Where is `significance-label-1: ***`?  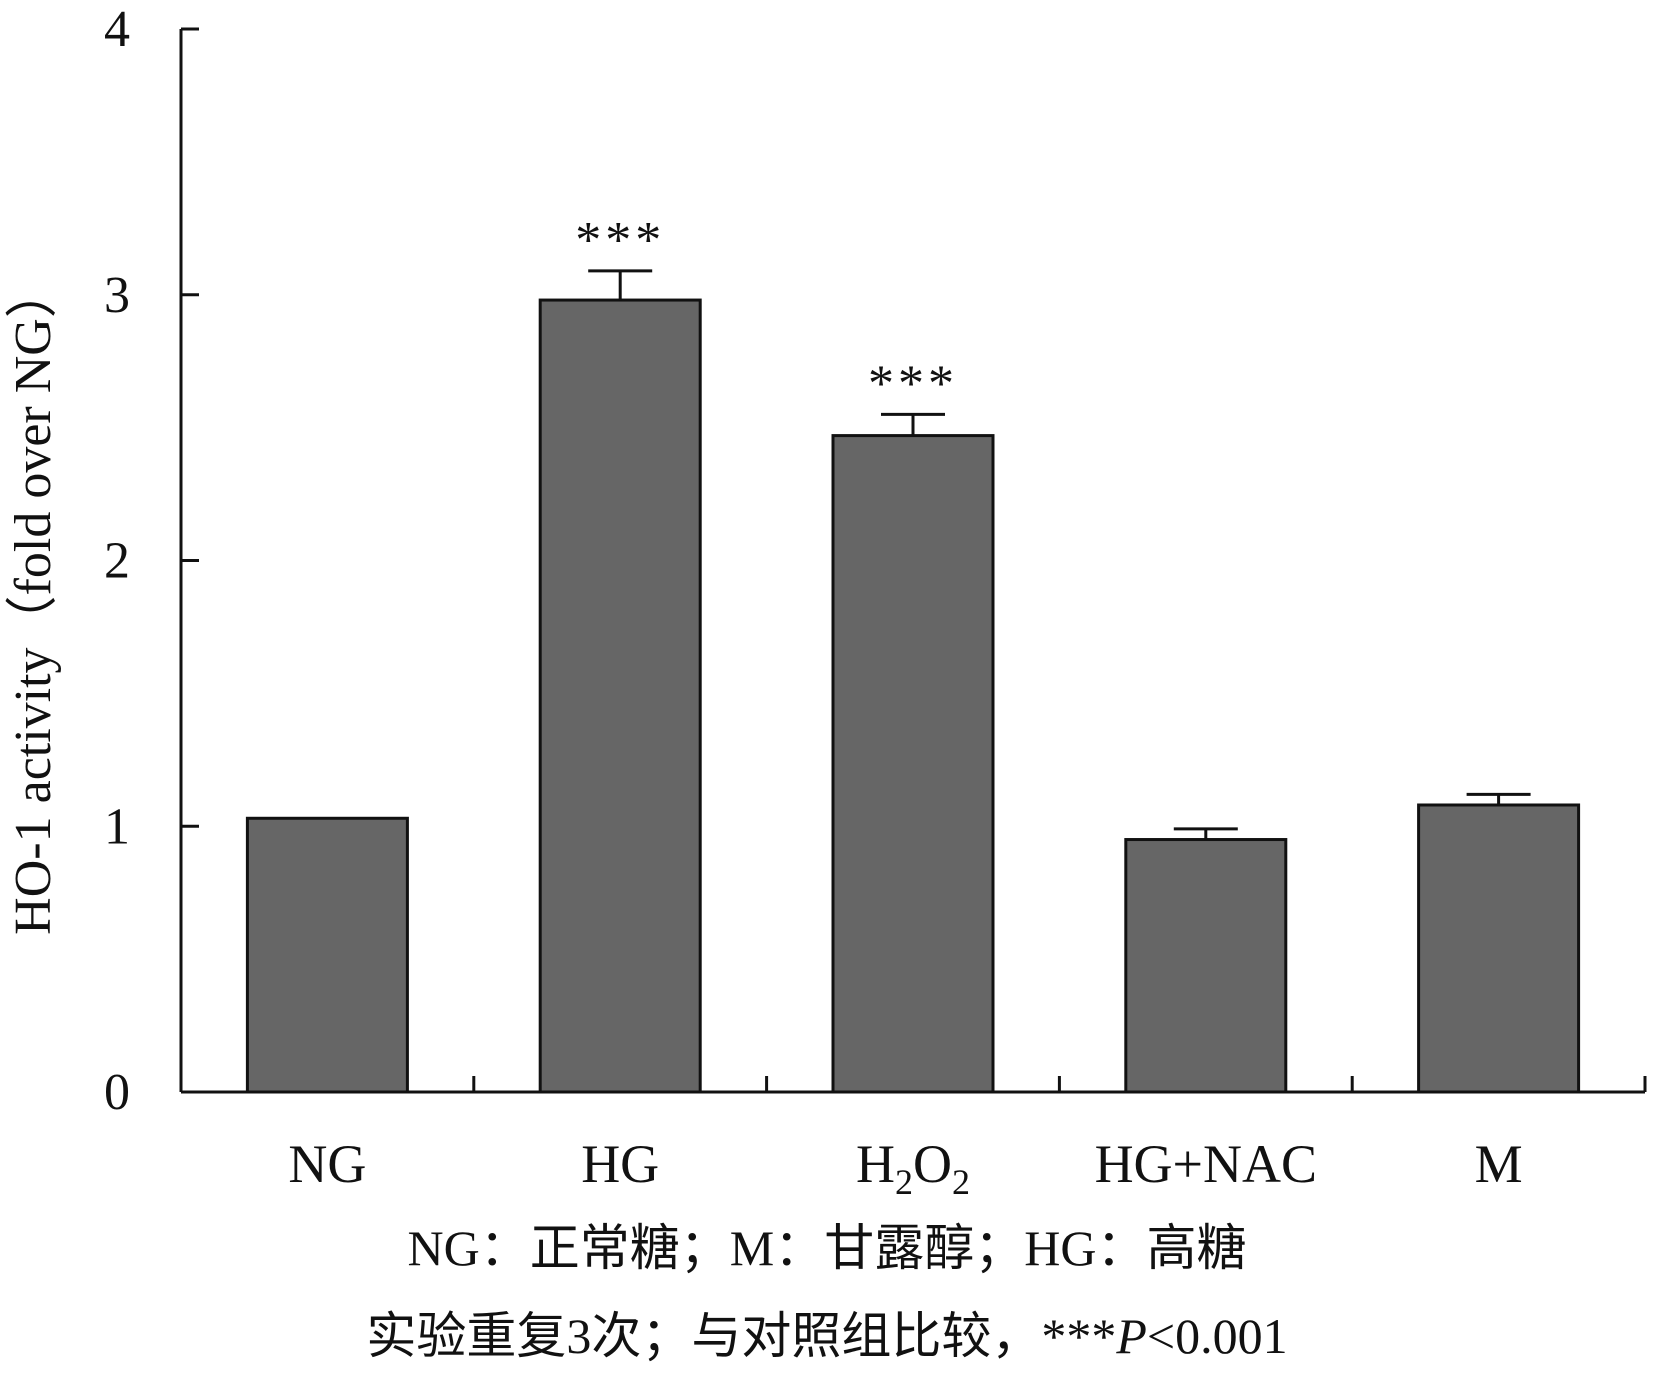 significance-label-1: *** is located at coordinates (620, 240).